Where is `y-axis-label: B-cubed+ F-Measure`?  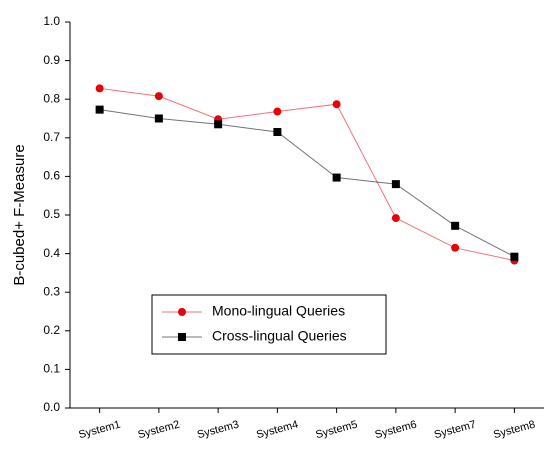 y-axis-label: B-cubed+ F-Measure is located at coordinates (19, 214).